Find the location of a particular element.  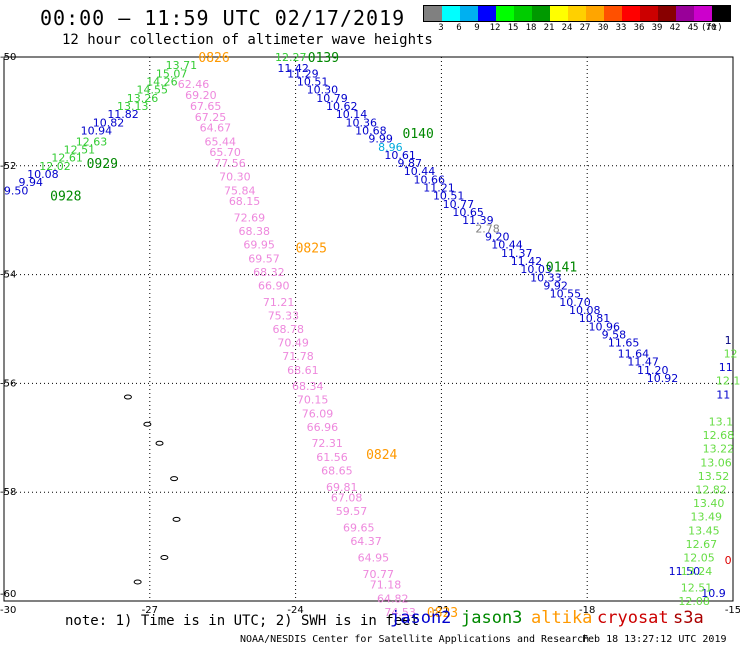

colorbar-unit: (ft) is located at coordinates (712, 28).